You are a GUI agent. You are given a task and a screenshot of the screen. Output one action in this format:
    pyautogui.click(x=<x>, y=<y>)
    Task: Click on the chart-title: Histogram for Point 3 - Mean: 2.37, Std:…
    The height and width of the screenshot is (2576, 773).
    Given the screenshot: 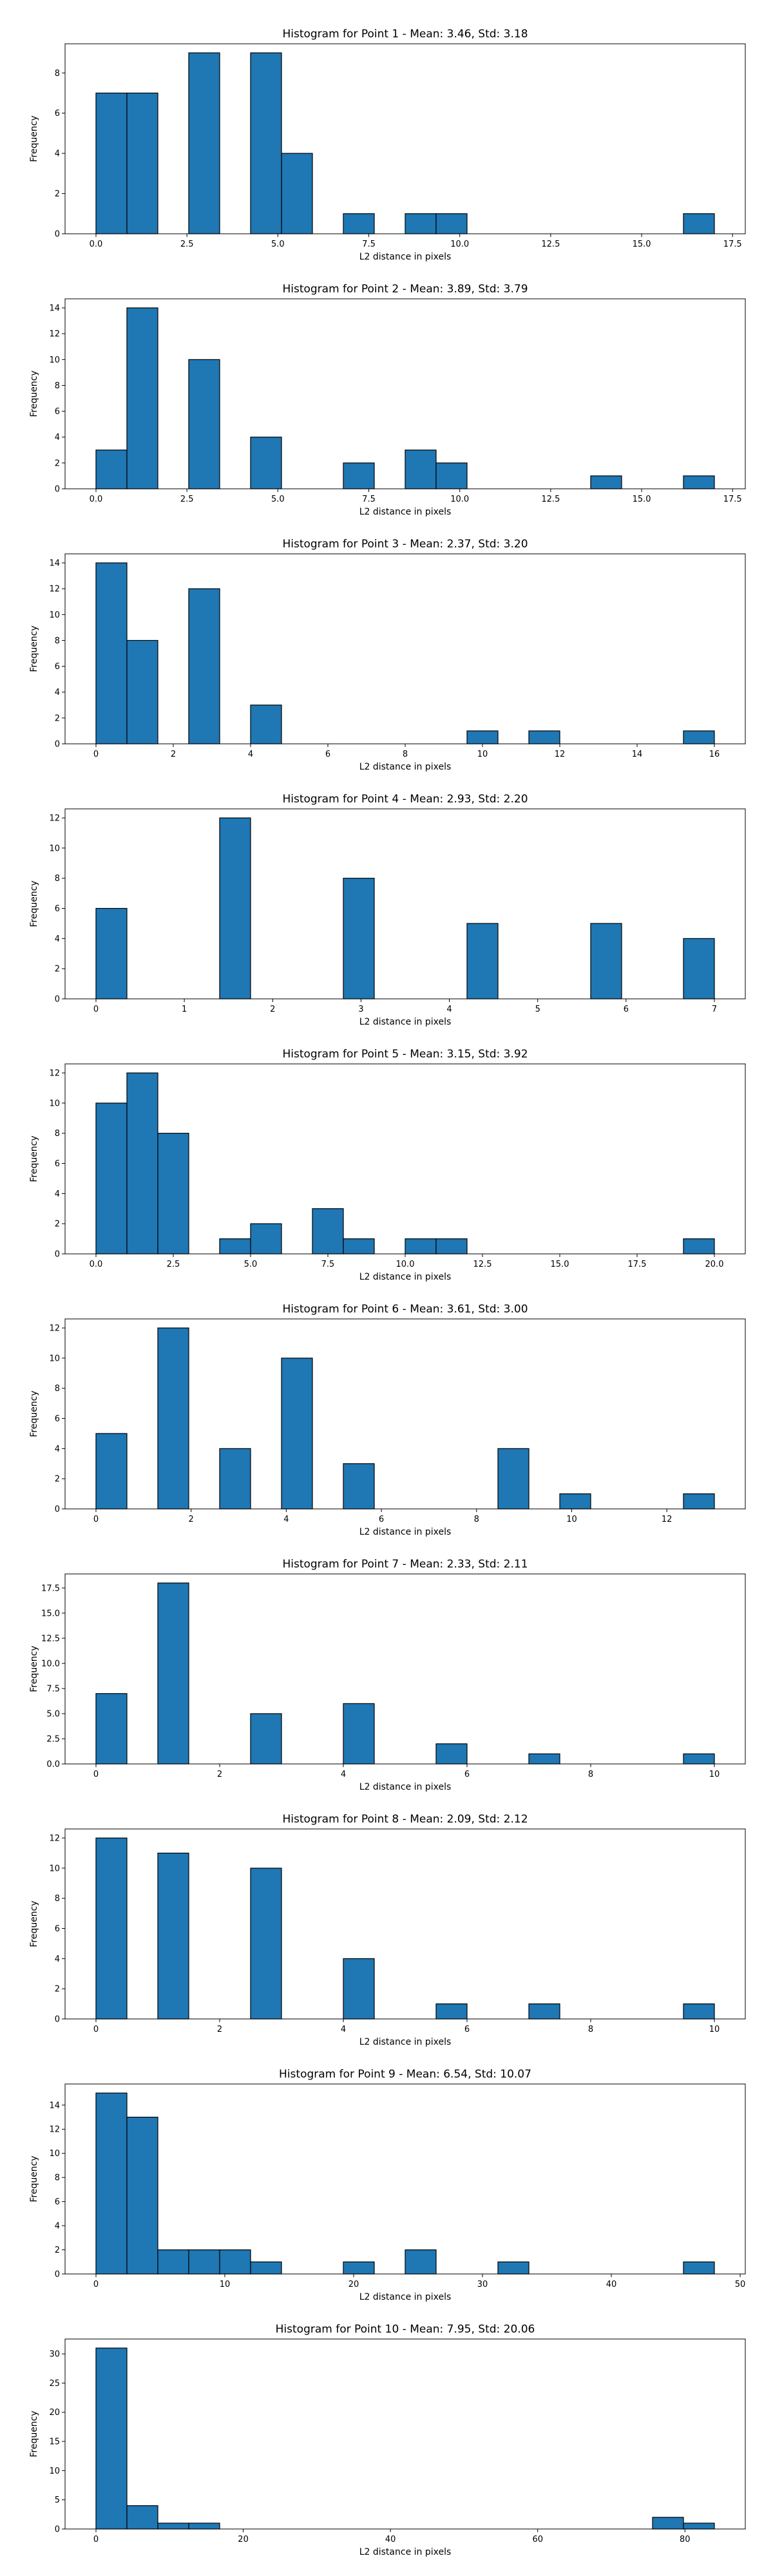 What is the action you would take?
    pyautogui.click(x=405, y=544)
    